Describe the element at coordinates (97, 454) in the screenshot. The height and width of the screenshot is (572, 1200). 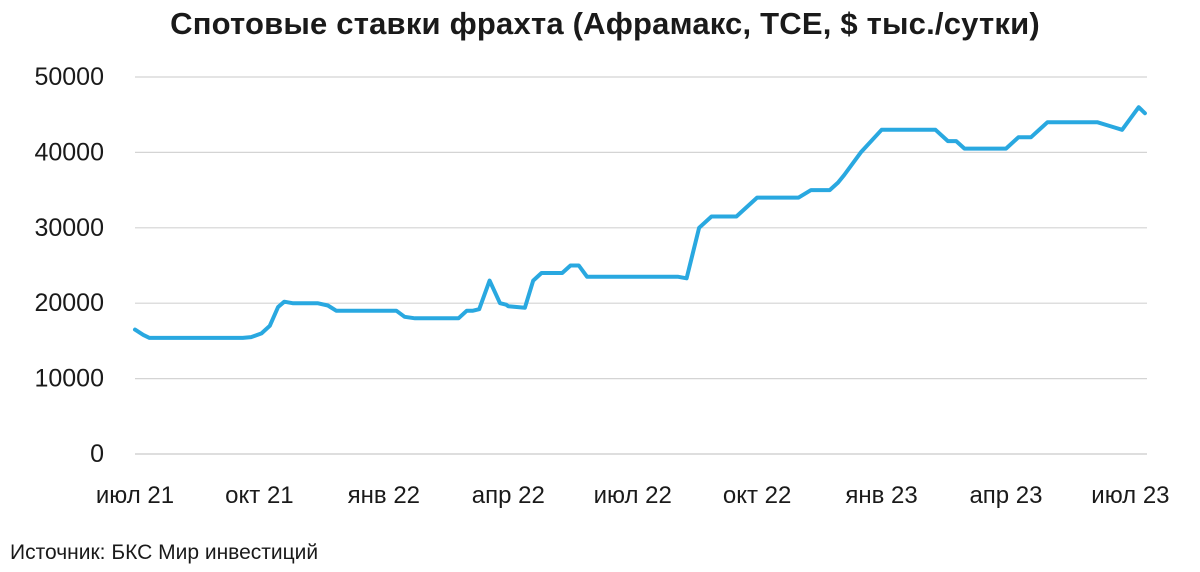
I see `y-tick-label: 0` at that location.